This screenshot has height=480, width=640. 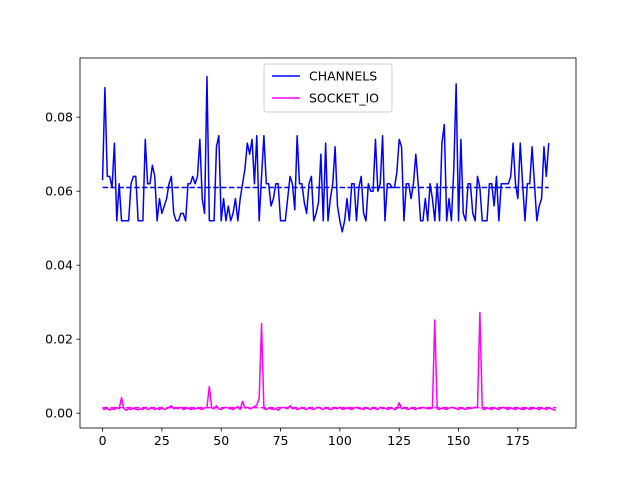 I want to click on x-tick-label: 125, so click(x=399, y=440).